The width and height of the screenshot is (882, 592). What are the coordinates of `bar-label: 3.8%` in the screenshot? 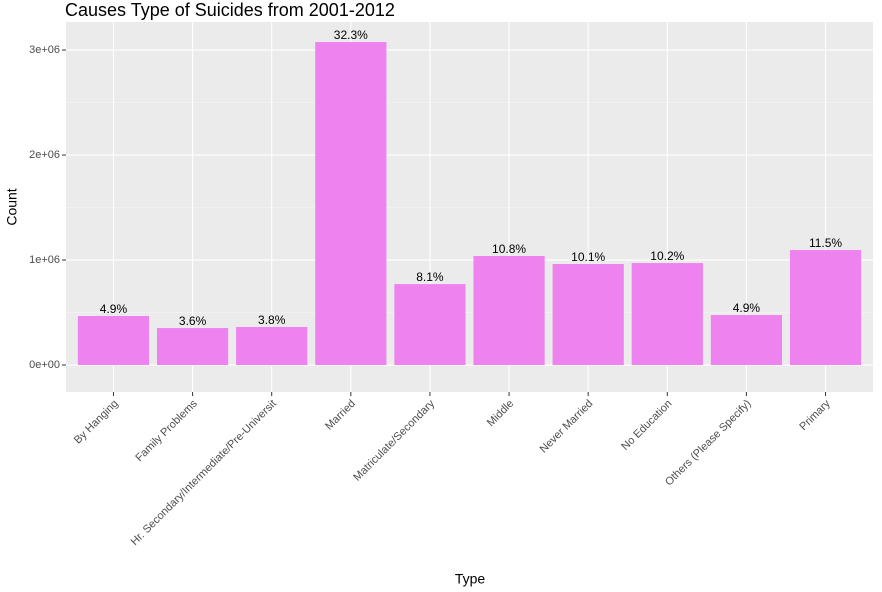 It's located at (272, 320).